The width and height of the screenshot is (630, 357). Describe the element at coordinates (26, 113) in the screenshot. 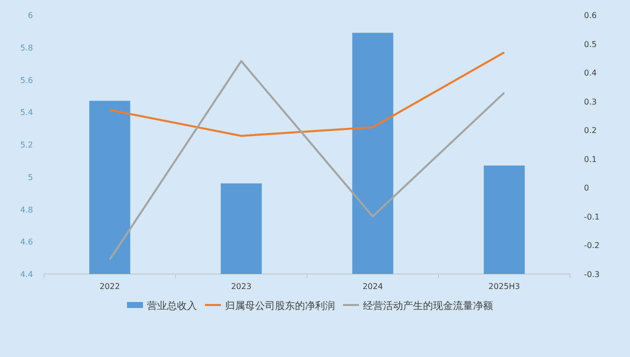

I see `y-tick-label: 5.4` at that location.